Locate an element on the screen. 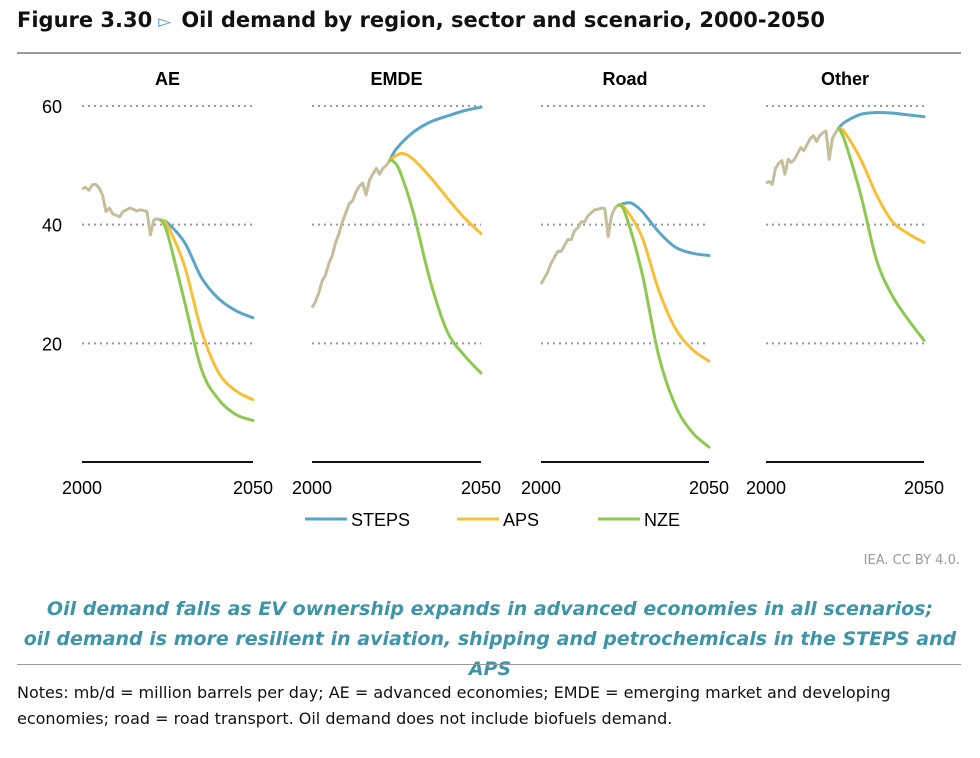 This screenshot has width=980, height=758. figure-number: Figure 3.30 is located at coordinates (85, 20).